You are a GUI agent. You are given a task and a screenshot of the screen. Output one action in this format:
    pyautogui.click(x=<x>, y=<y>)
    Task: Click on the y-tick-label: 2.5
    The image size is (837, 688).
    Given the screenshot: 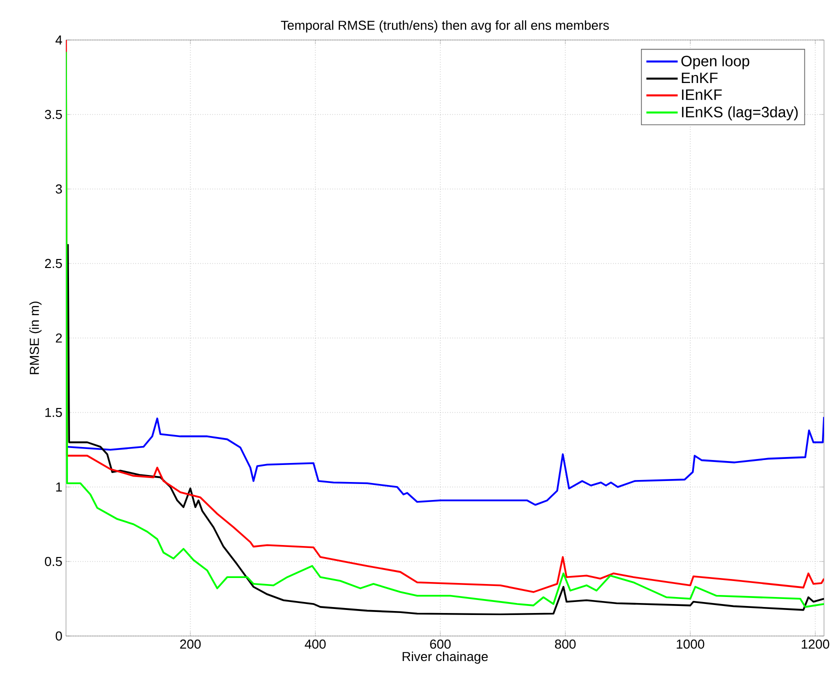 What is the action you would take?
    pyautogui.click(x=53, y=263)
    